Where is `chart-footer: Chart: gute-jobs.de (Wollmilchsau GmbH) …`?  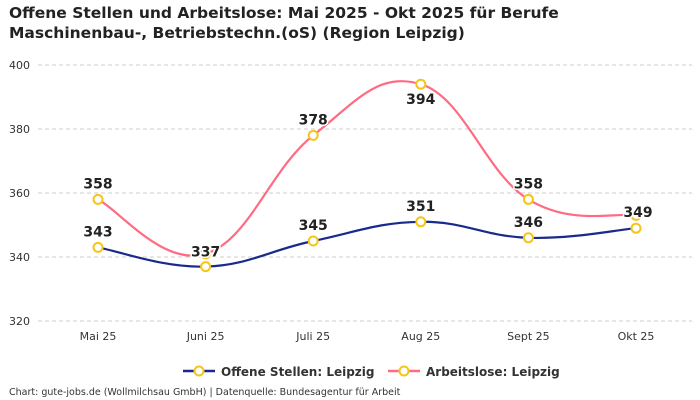 chart-footer: Chart: gute-jobs.de (Wollmilchsau GmbH) … is located at coordinates (205, 392).